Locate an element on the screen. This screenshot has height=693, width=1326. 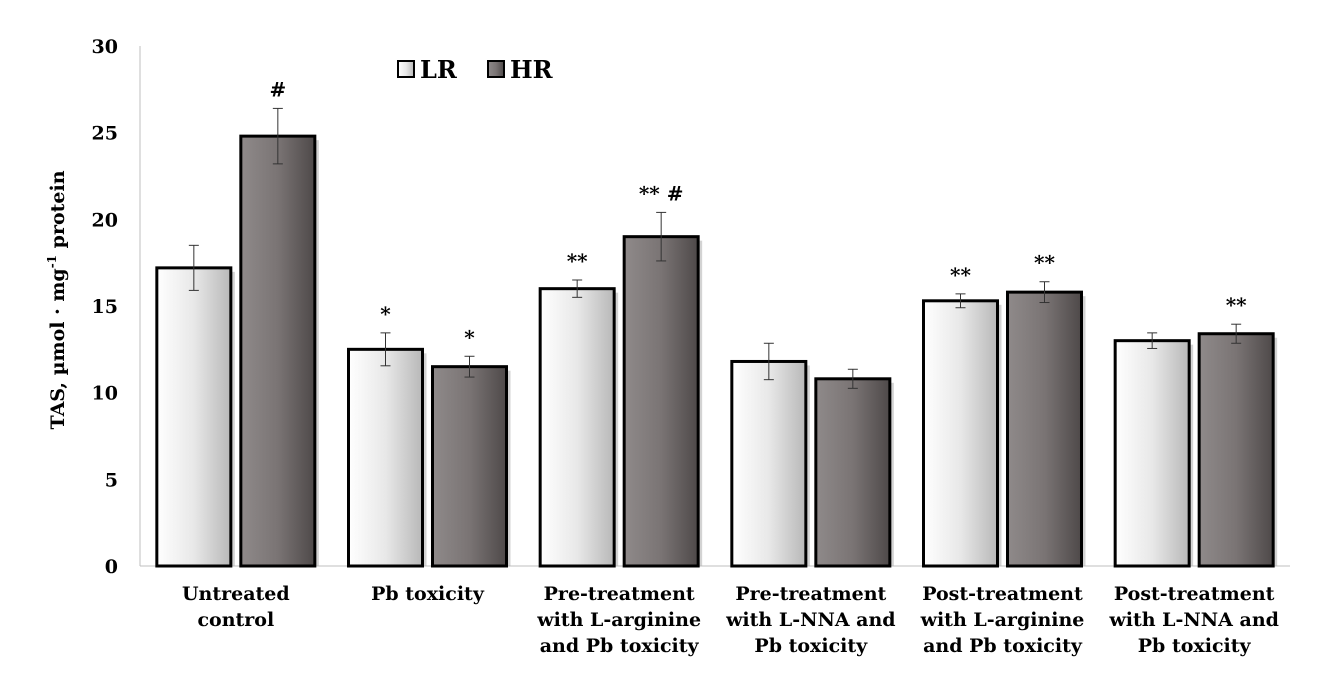
y-axis-label-superscript: -1 is located at coordinates (52, 261).